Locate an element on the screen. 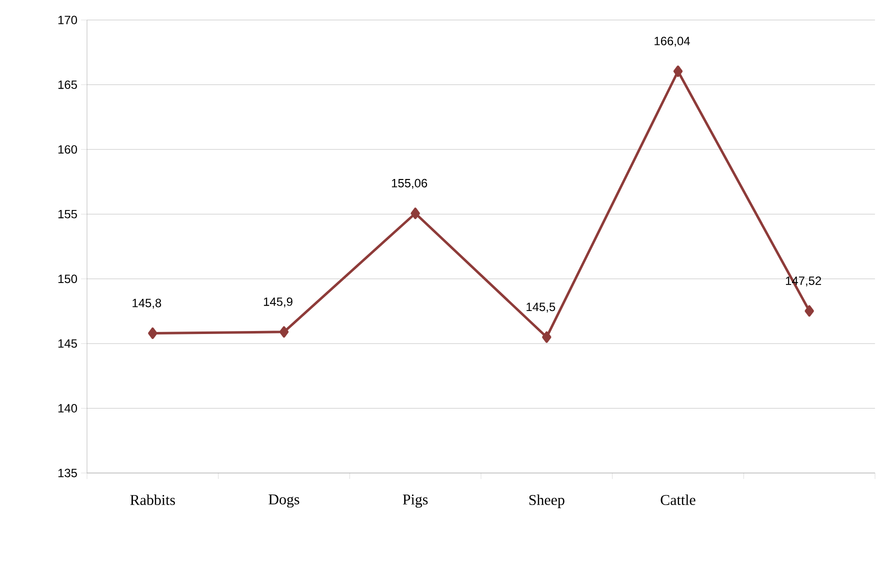 This screenshot has height=563, width=876. data-label: 145,8 is located at coordinates (147, 303).